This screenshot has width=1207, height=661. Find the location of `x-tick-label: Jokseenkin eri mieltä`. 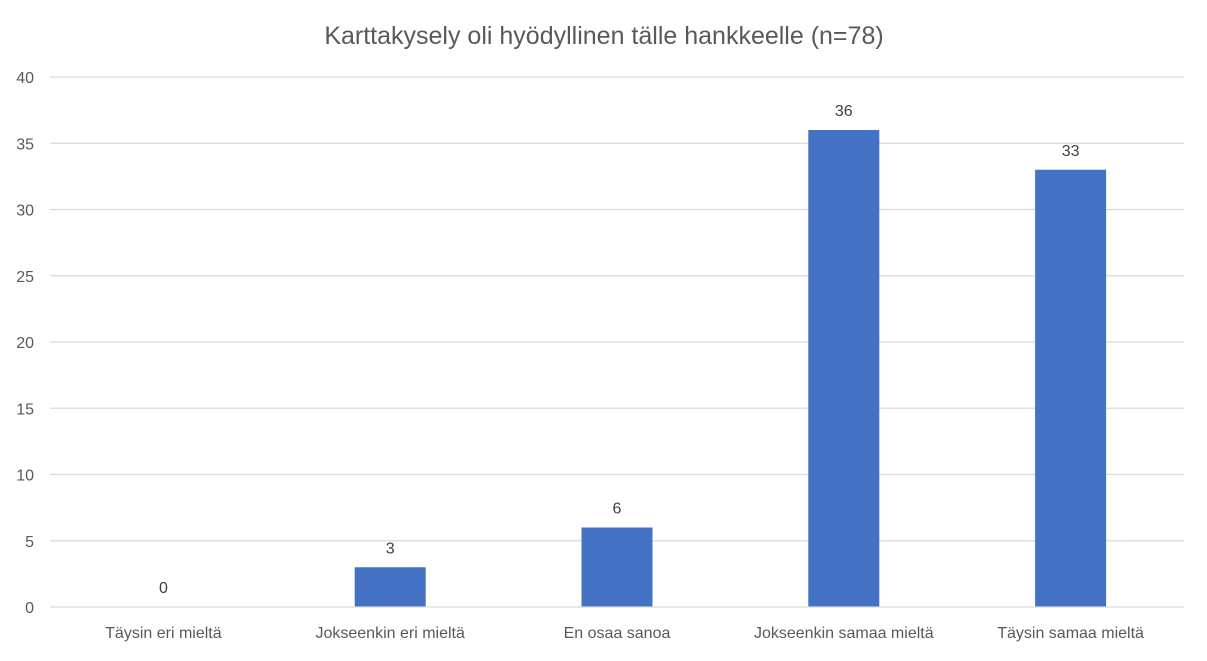

x-tick-label: Jokseenkin eri mieltä is located at coordinates (390, 633).